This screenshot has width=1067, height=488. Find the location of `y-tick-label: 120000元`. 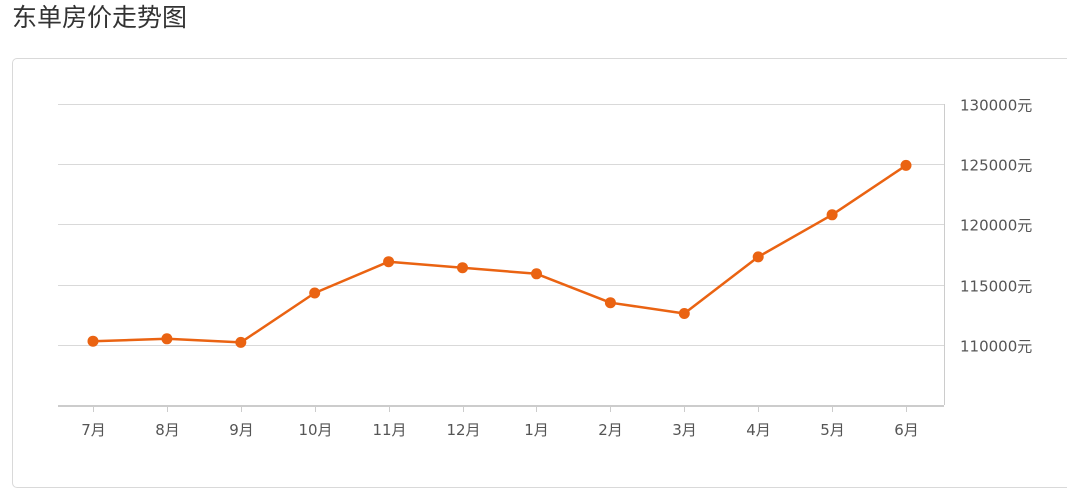

y-tick-label: 120000元 is located at coordinates (996, 226).